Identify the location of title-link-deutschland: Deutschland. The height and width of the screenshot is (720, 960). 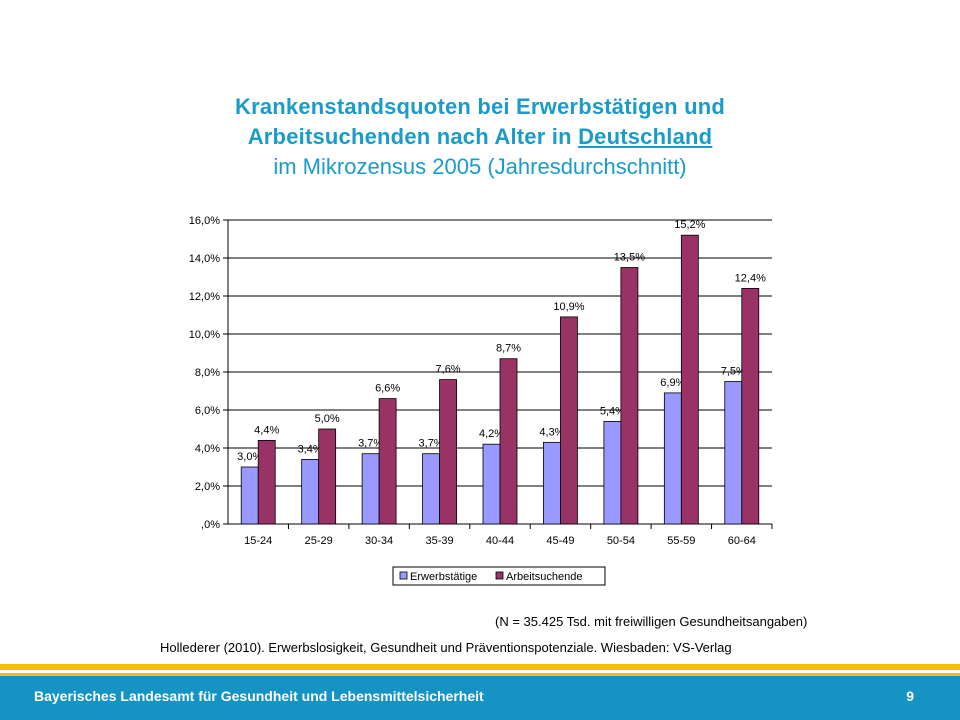
(645, 136).